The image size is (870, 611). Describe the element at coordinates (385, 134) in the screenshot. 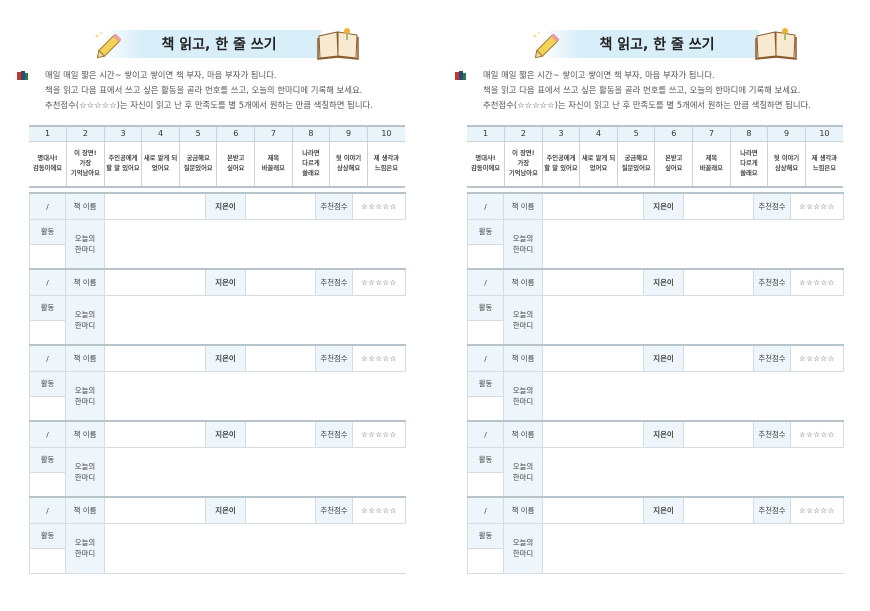

I see `activity-number: 10` at that location.